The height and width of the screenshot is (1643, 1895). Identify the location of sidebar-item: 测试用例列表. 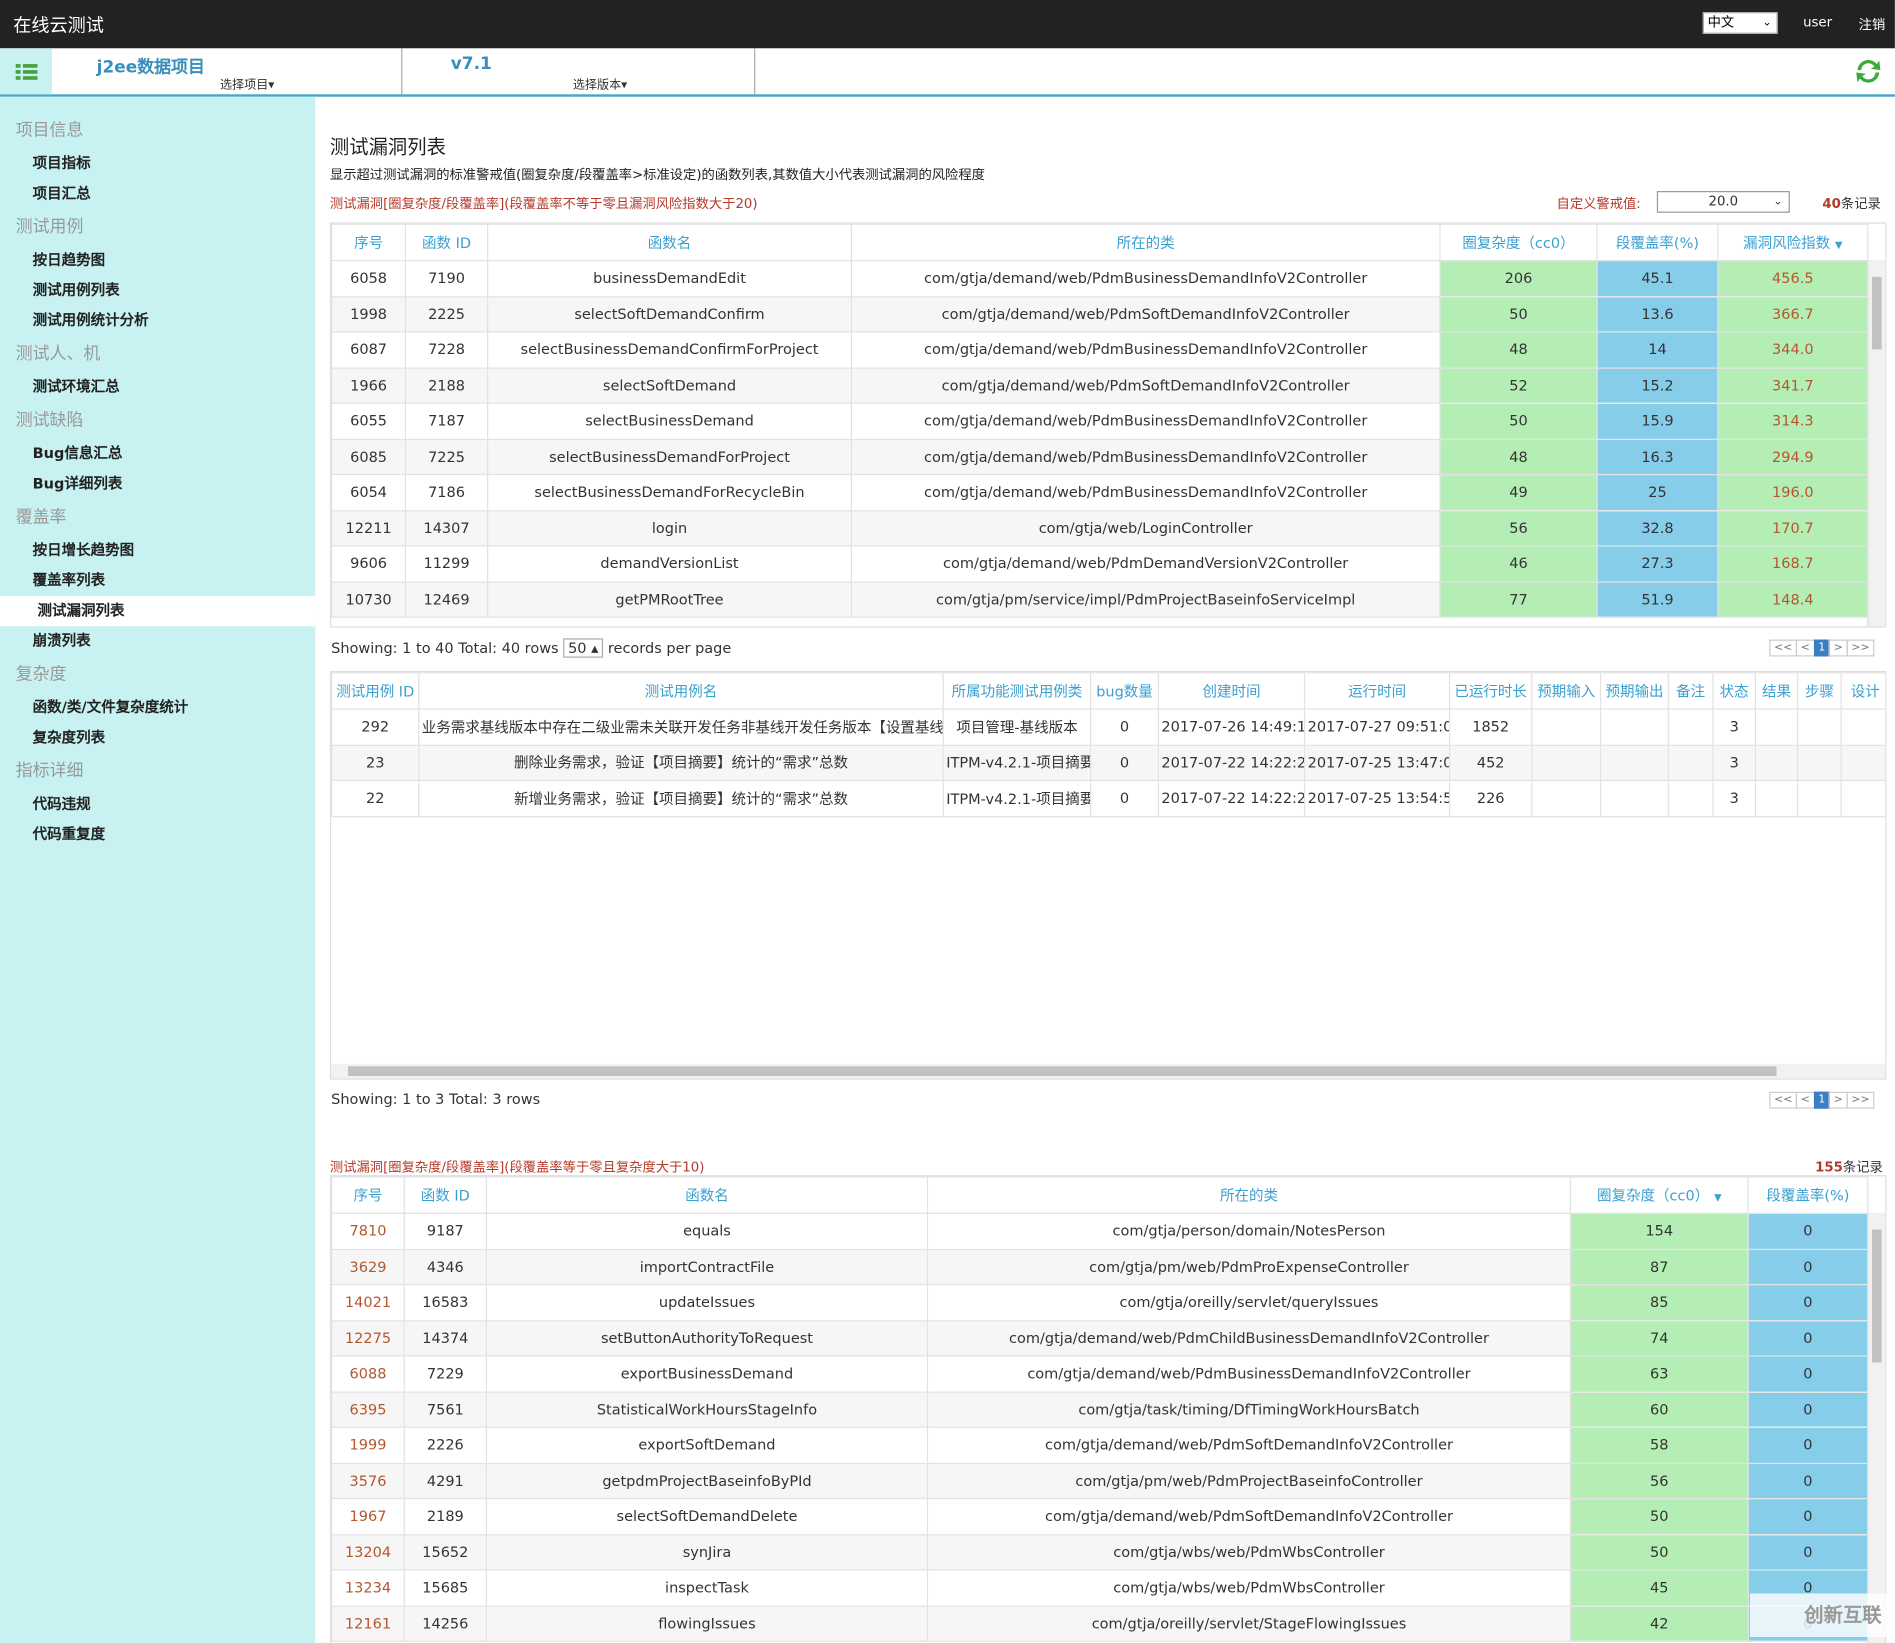
(157, 291).